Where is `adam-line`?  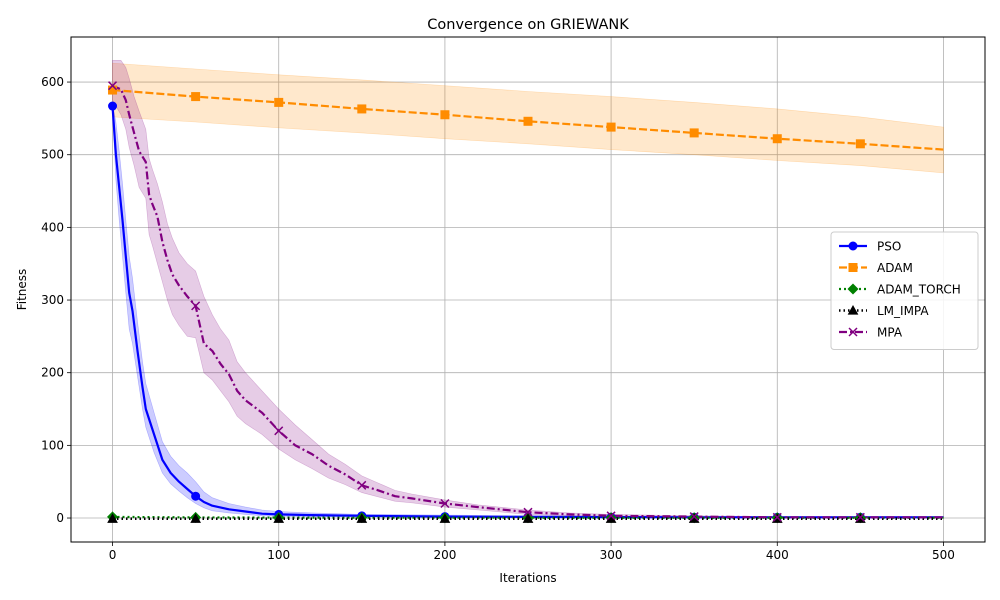 adam-line is located at coordinates (528, 119).